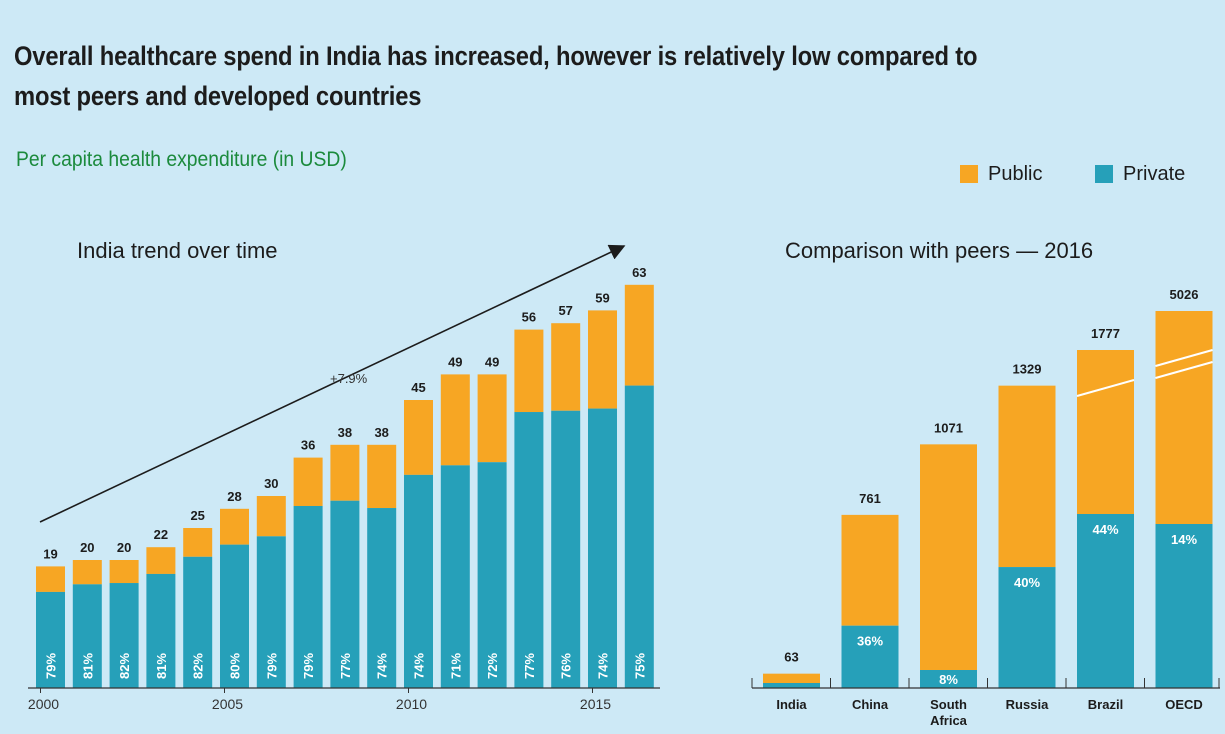 This screenshot has height=734, width=1225. What do you see at coordinates (345, 432) in the screenshot?
I see `total-label-2008: 38` at bounding box center [345, 432].